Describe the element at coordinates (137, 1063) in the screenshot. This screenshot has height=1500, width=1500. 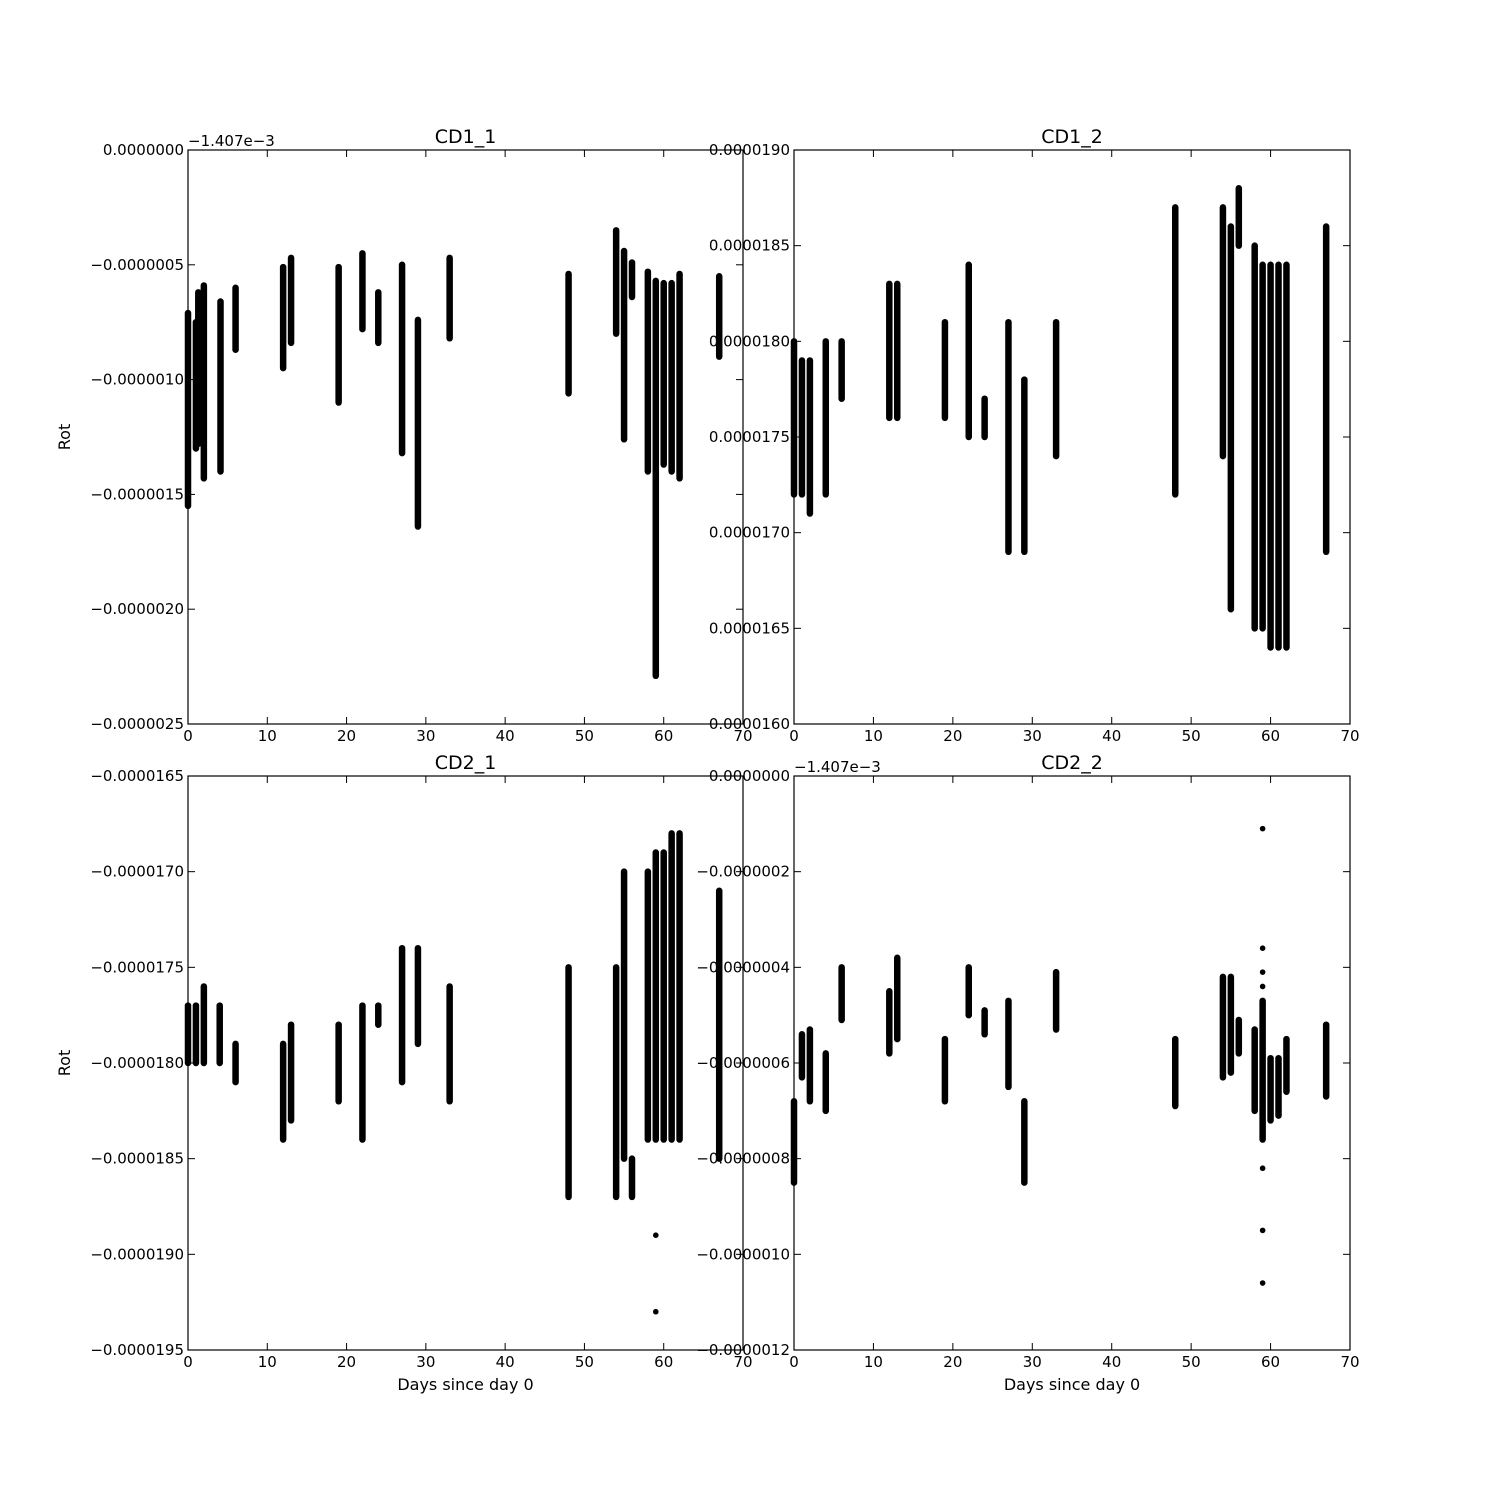
I see `y-tick-label: −0.0000180` at that location.